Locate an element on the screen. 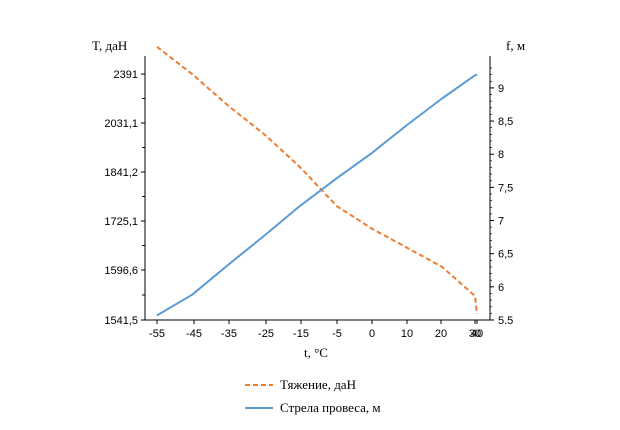  y-right-tick-label: 5.5 is located at coordinates (505, 321).